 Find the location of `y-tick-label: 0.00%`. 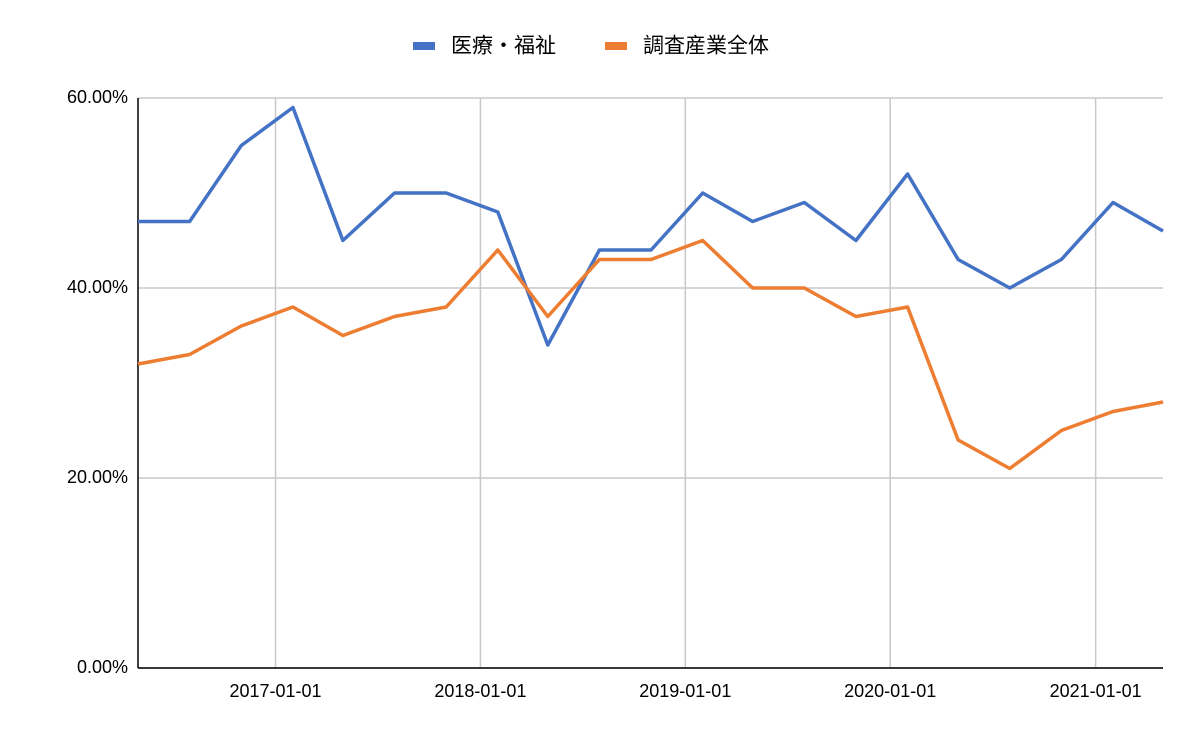

y-tick-label: 0.00% is located at coordinates (102, 667).